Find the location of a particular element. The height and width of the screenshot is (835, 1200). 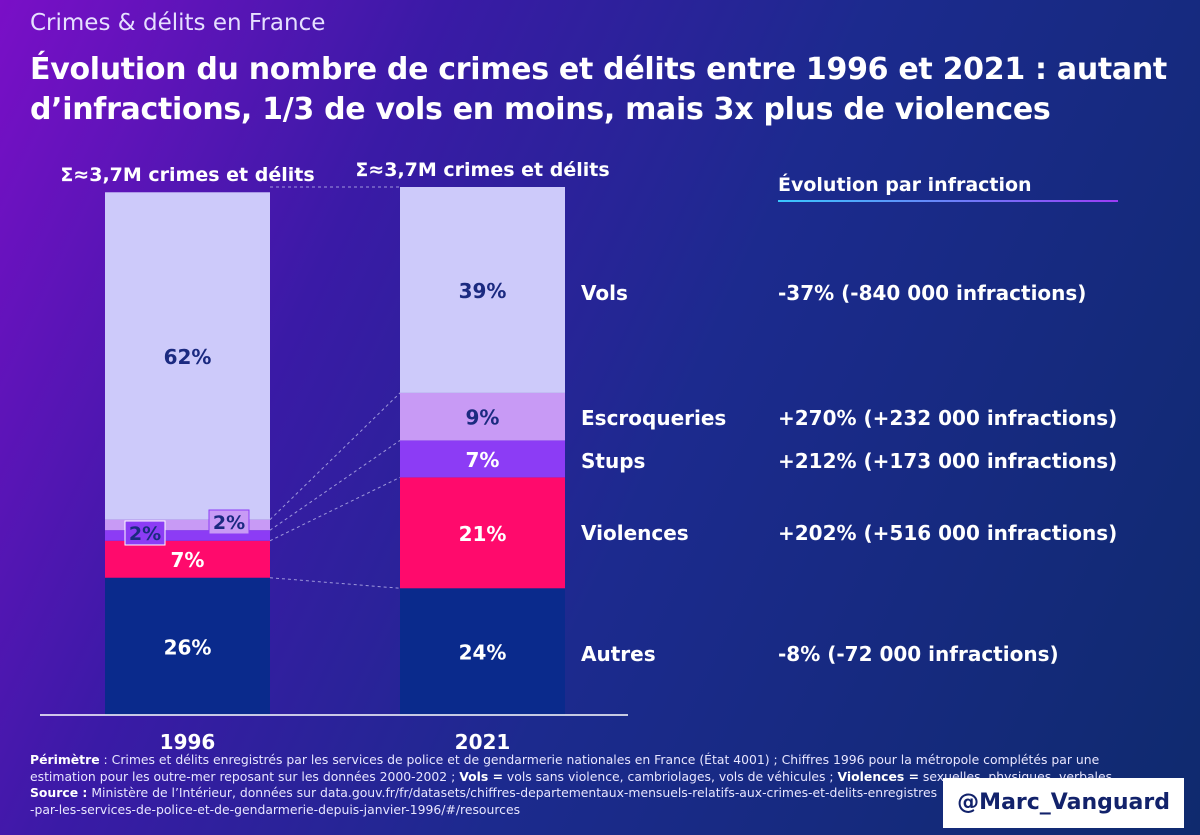

bar-segment-2021-stups is located at coordinates (482, 459).